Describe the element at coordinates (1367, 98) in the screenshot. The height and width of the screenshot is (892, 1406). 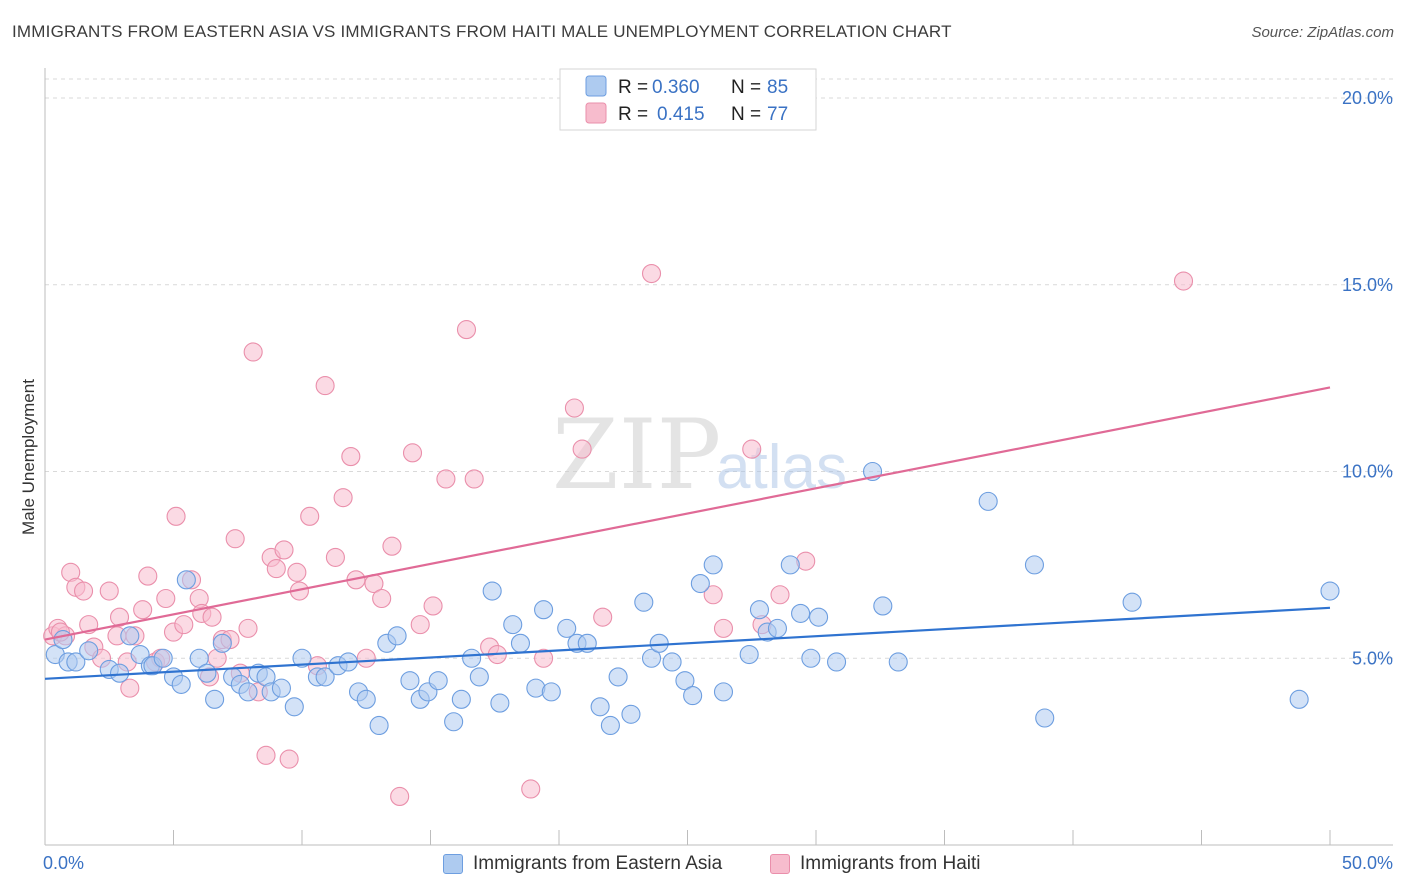
I see `y-tick-label: 20.0%` at that location.